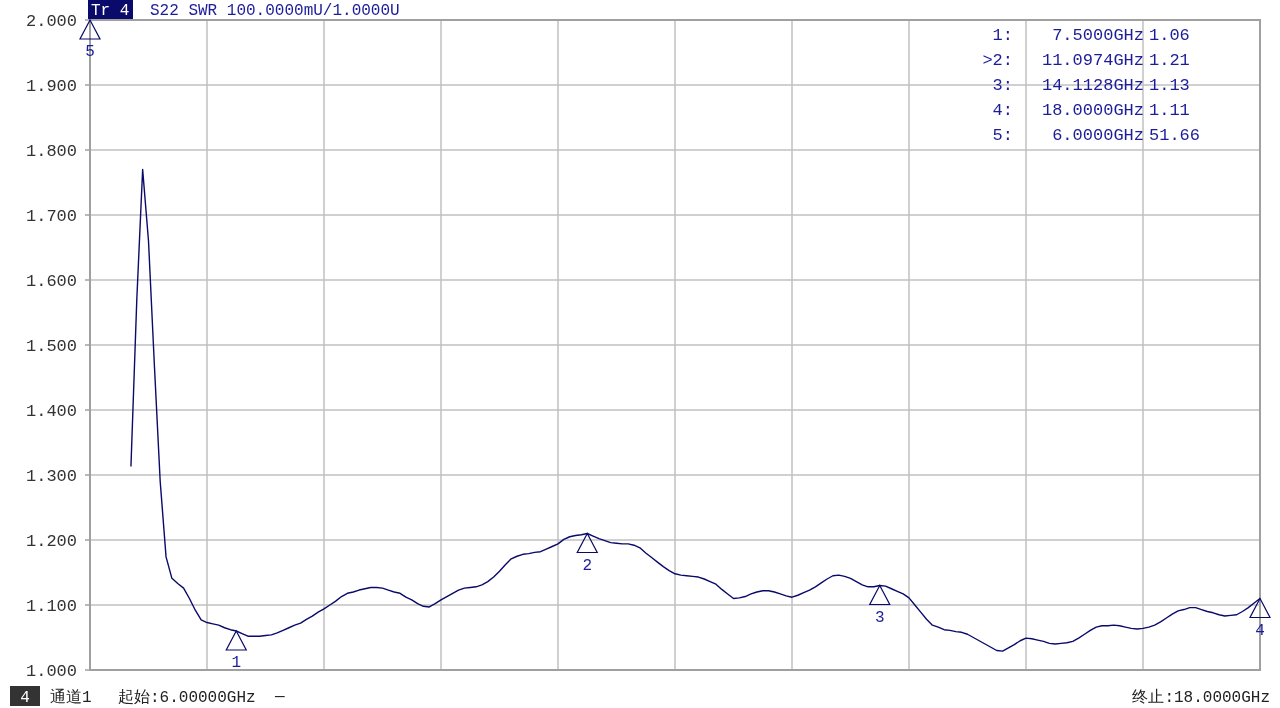  Describe the element at coordinates (1091, 35) in the screenshot. I see `text: 1: 7.5000GHz 1.06` at that location.